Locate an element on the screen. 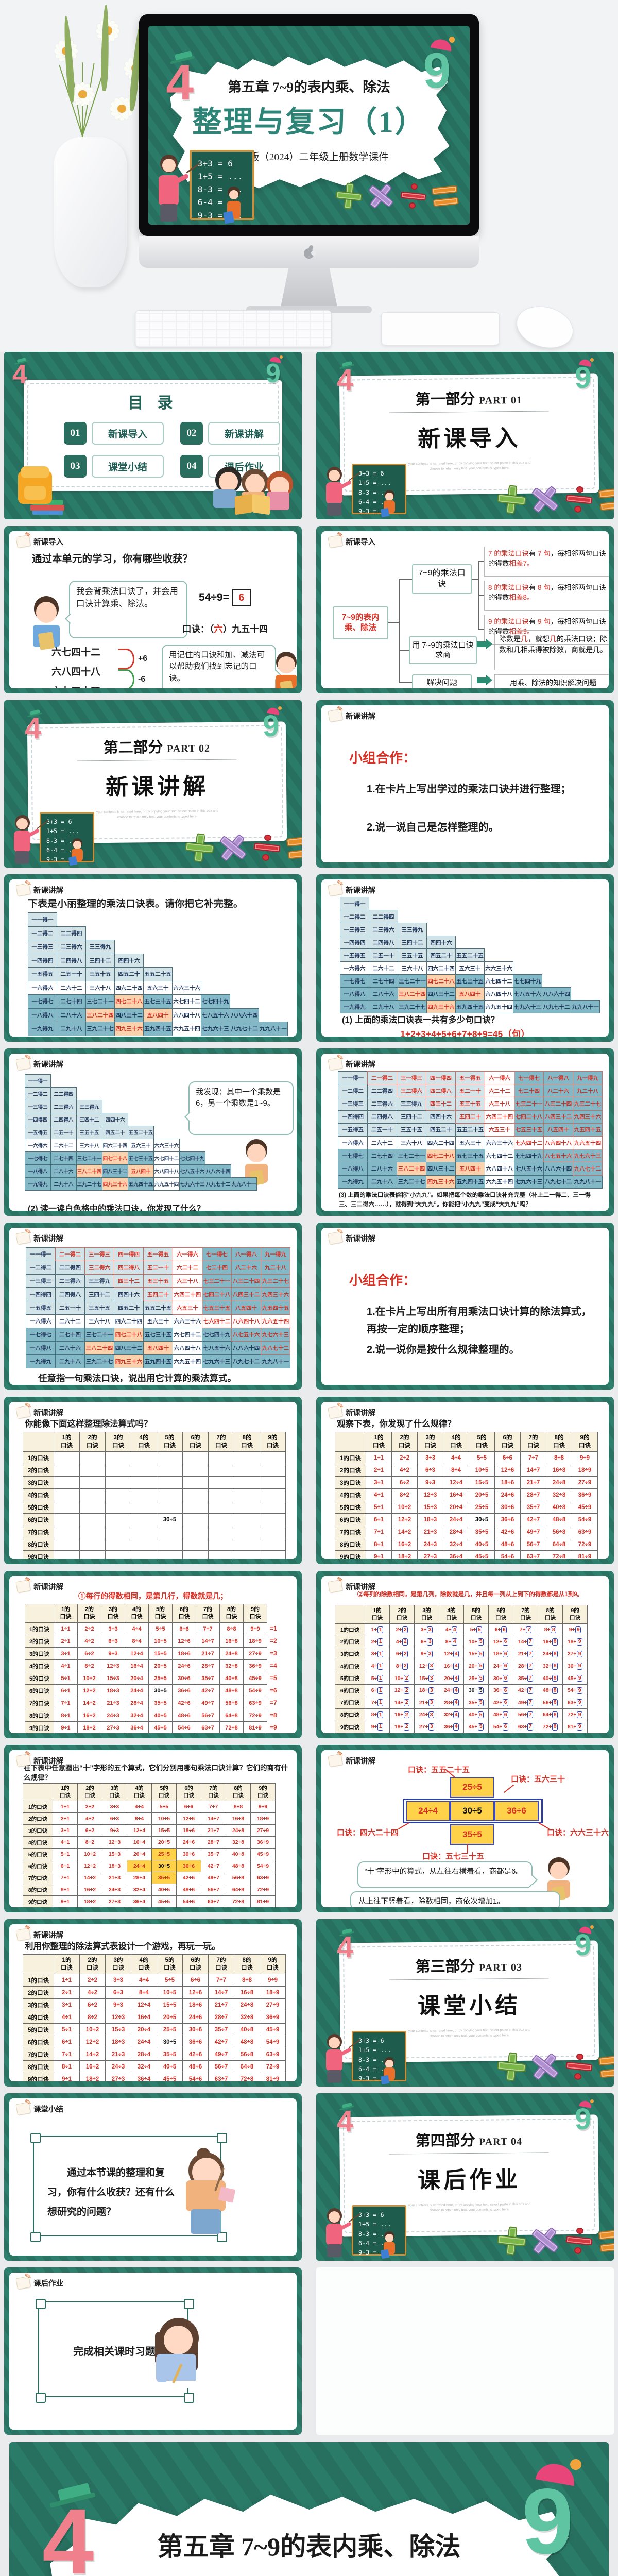 Image resolution: width=618 pixels, height=2576 pixels. kuku-cell: 五三十五 is located at coordinates (158, 1281).